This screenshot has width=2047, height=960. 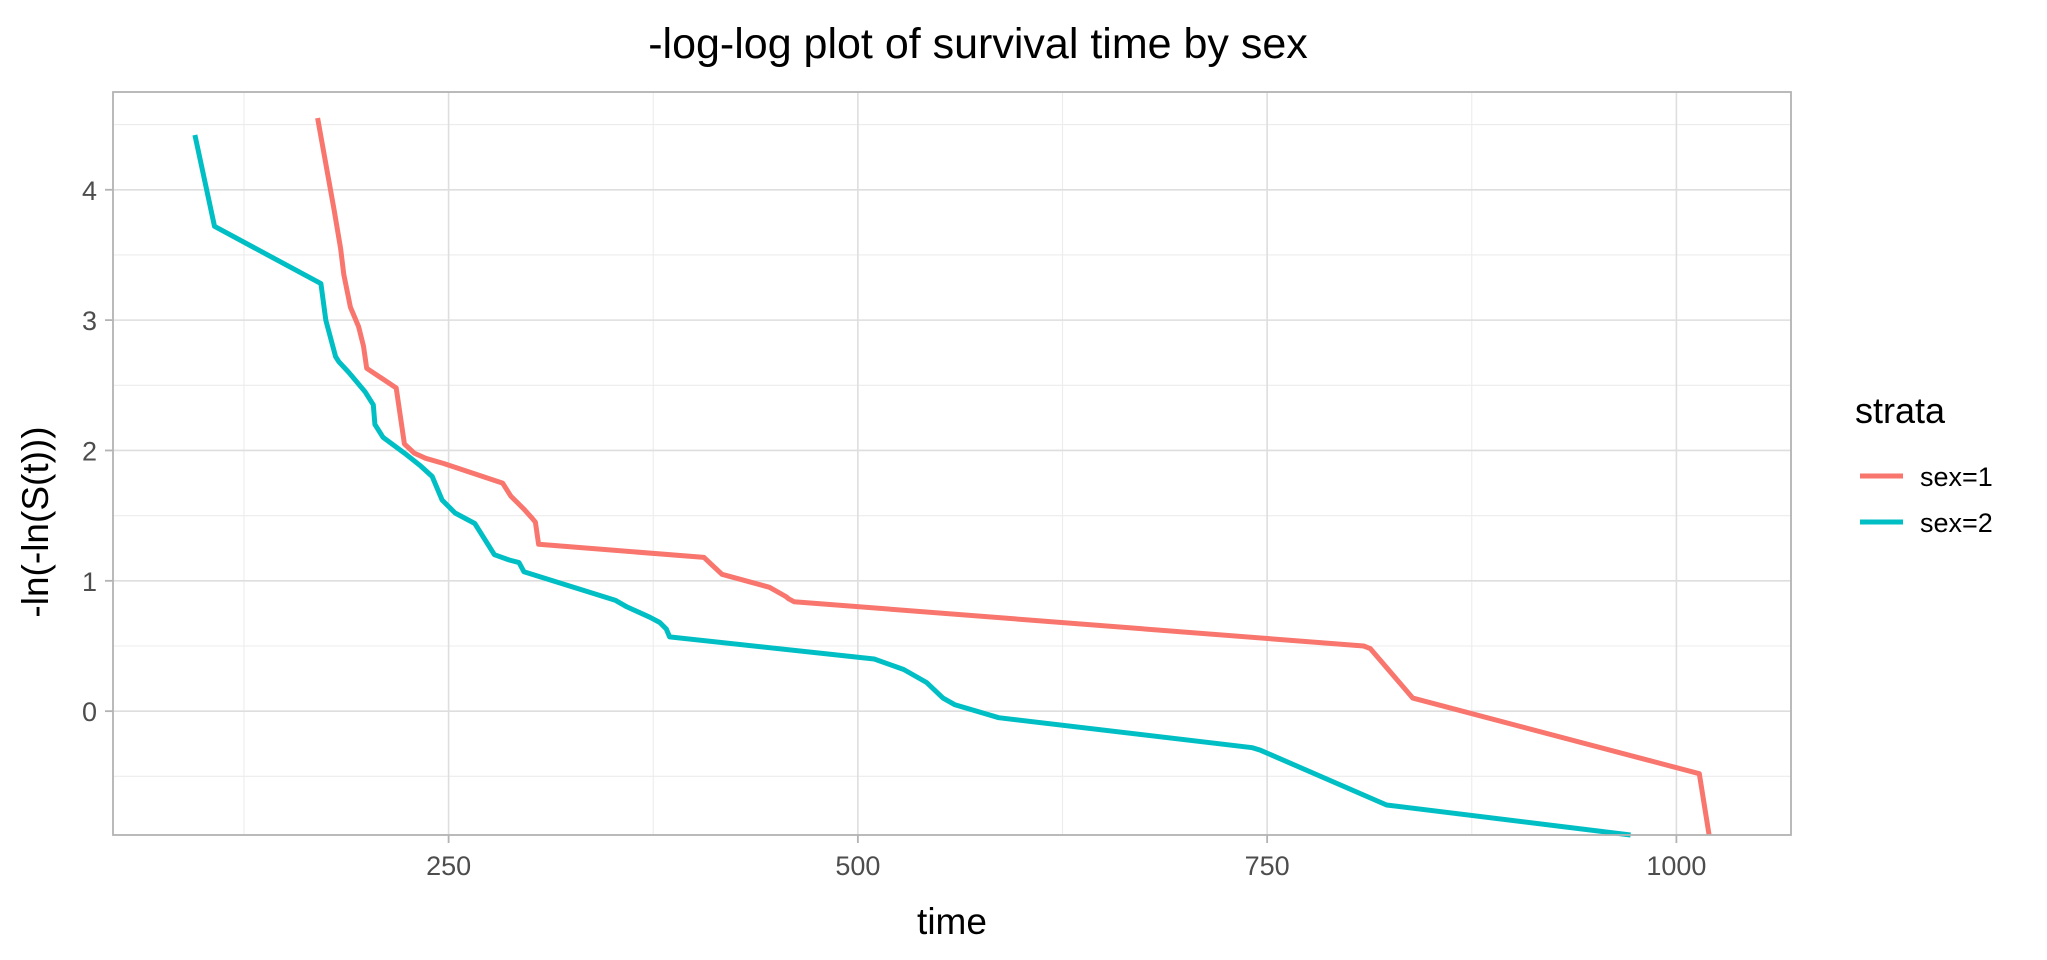 I want to click on x-tick-label: 250, so click(x=448, y=866).